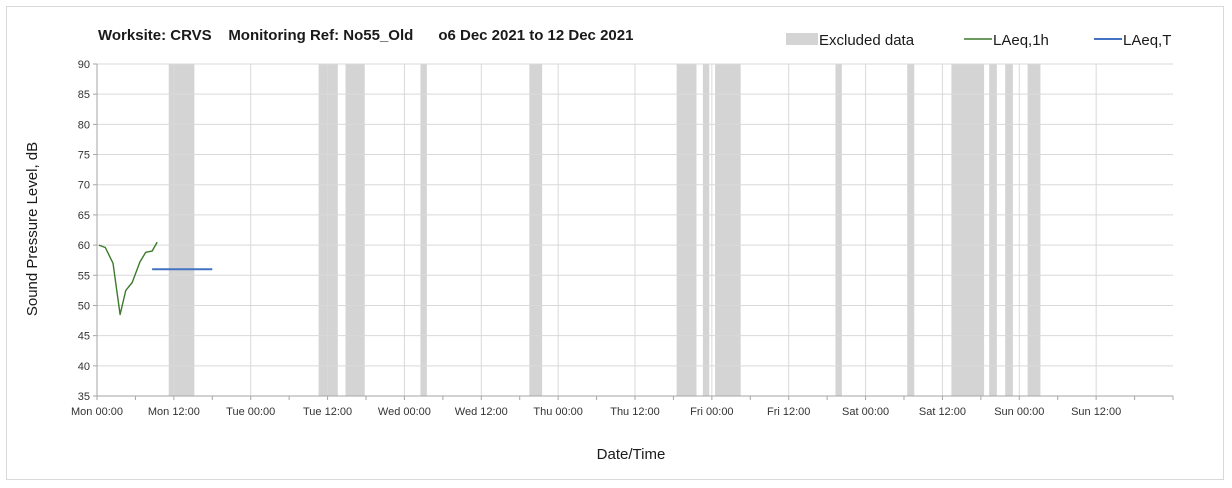 Image resolution: width=1232 pixels, height=488 pixels. What do you see at coordinates (1147, 40) in the screenshot?
I see `legend-label-laeqT: LAeq,T` at bounding box center [1147, 40].